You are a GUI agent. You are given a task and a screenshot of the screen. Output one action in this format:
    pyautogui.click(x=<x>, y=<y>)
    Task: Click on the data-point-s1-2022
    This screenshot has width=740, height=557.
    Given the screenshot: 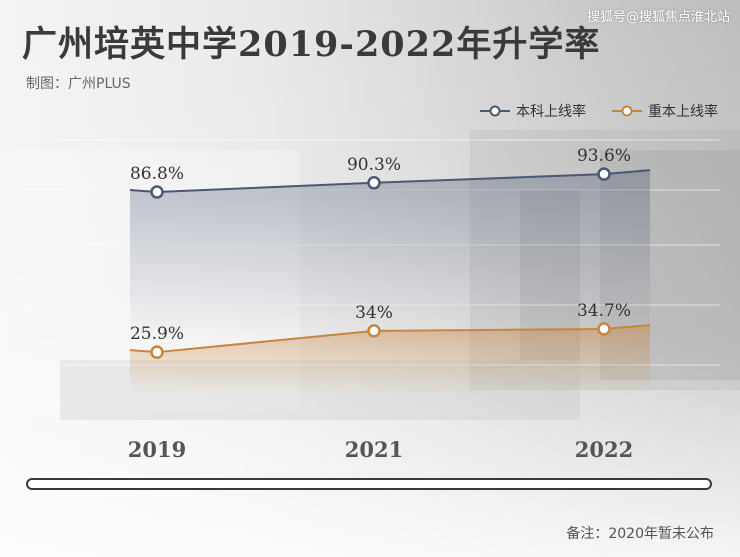 What is the action you would take?
    pyautogui.click(x=604, y=174)
    